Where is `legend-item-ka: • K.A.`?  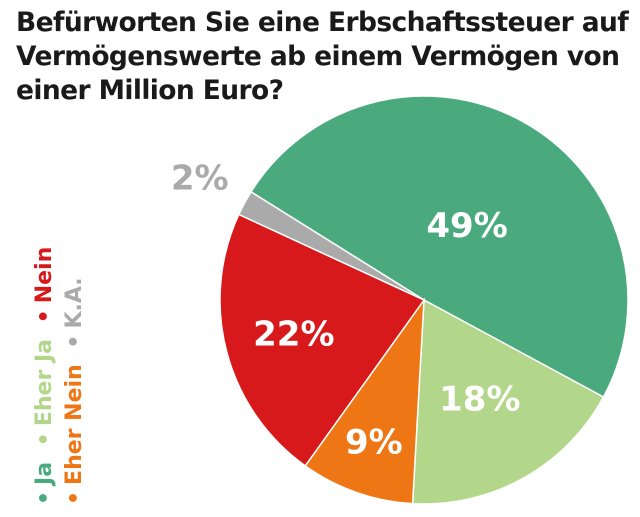 legend-item-ka: • K.A. is located at coordinates (74, 312).